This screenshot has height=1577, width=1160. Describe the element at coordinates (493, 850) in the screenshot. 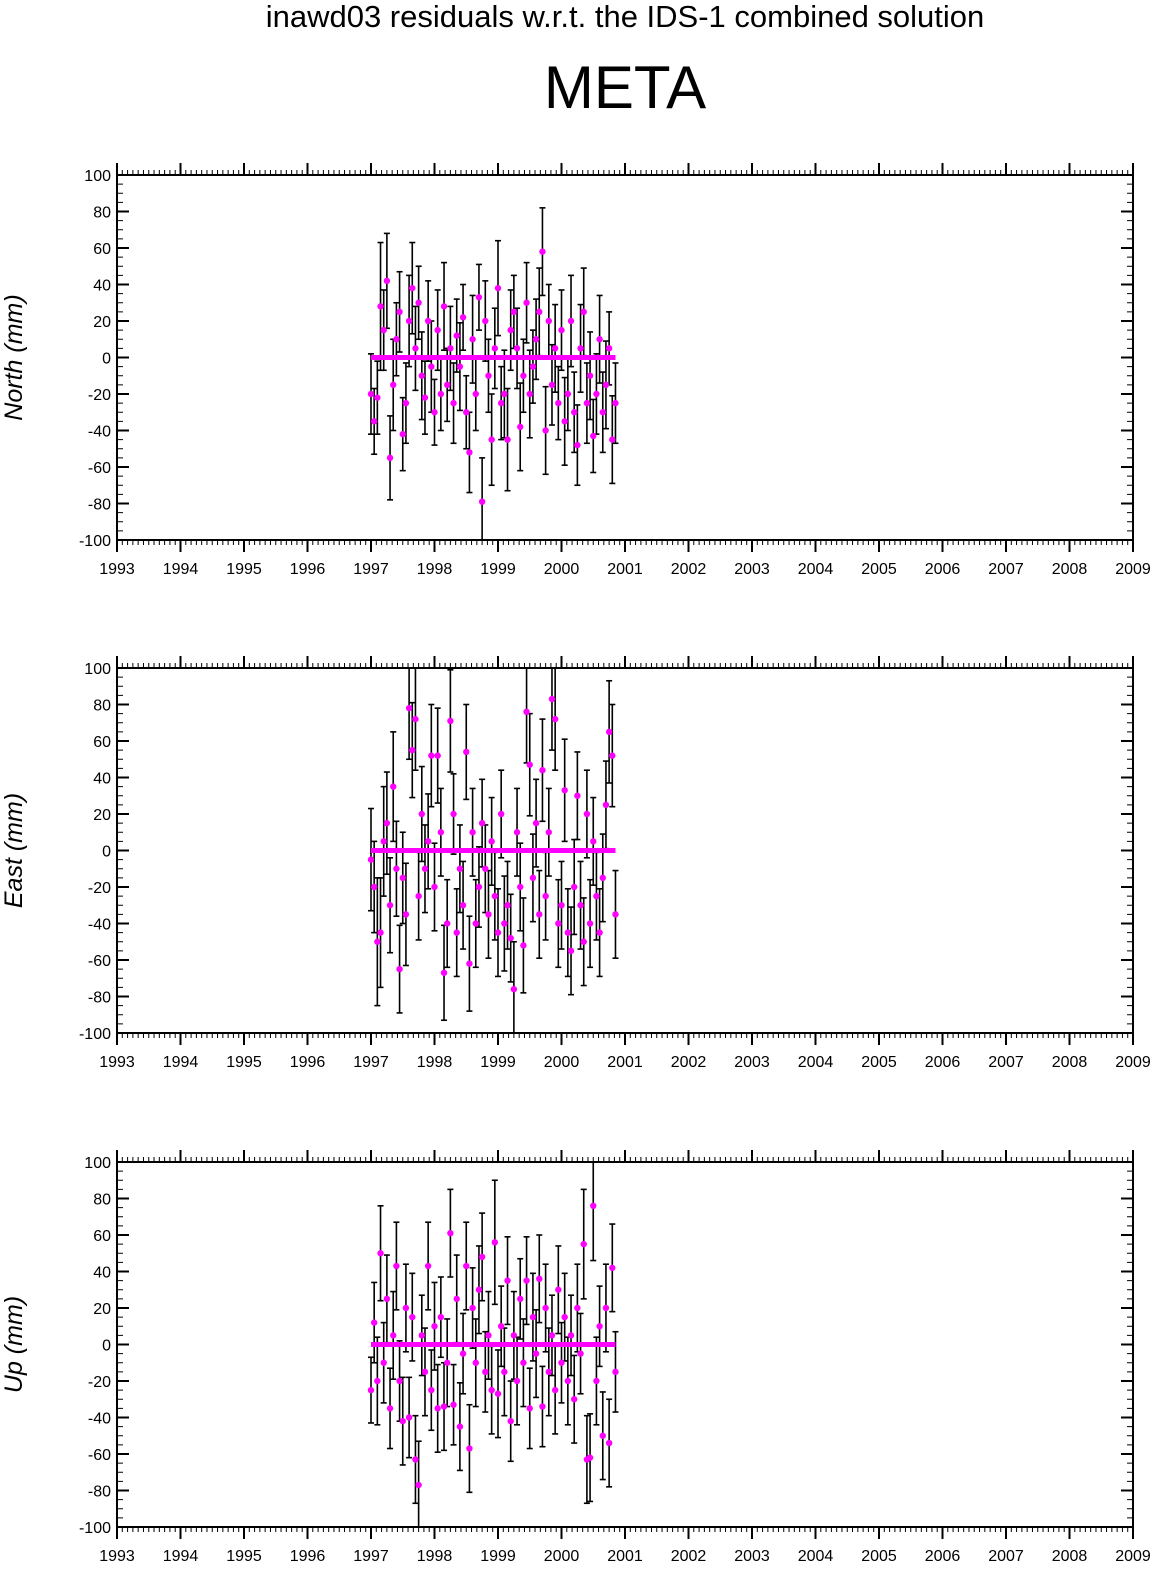

I see `data-layer` at that location.